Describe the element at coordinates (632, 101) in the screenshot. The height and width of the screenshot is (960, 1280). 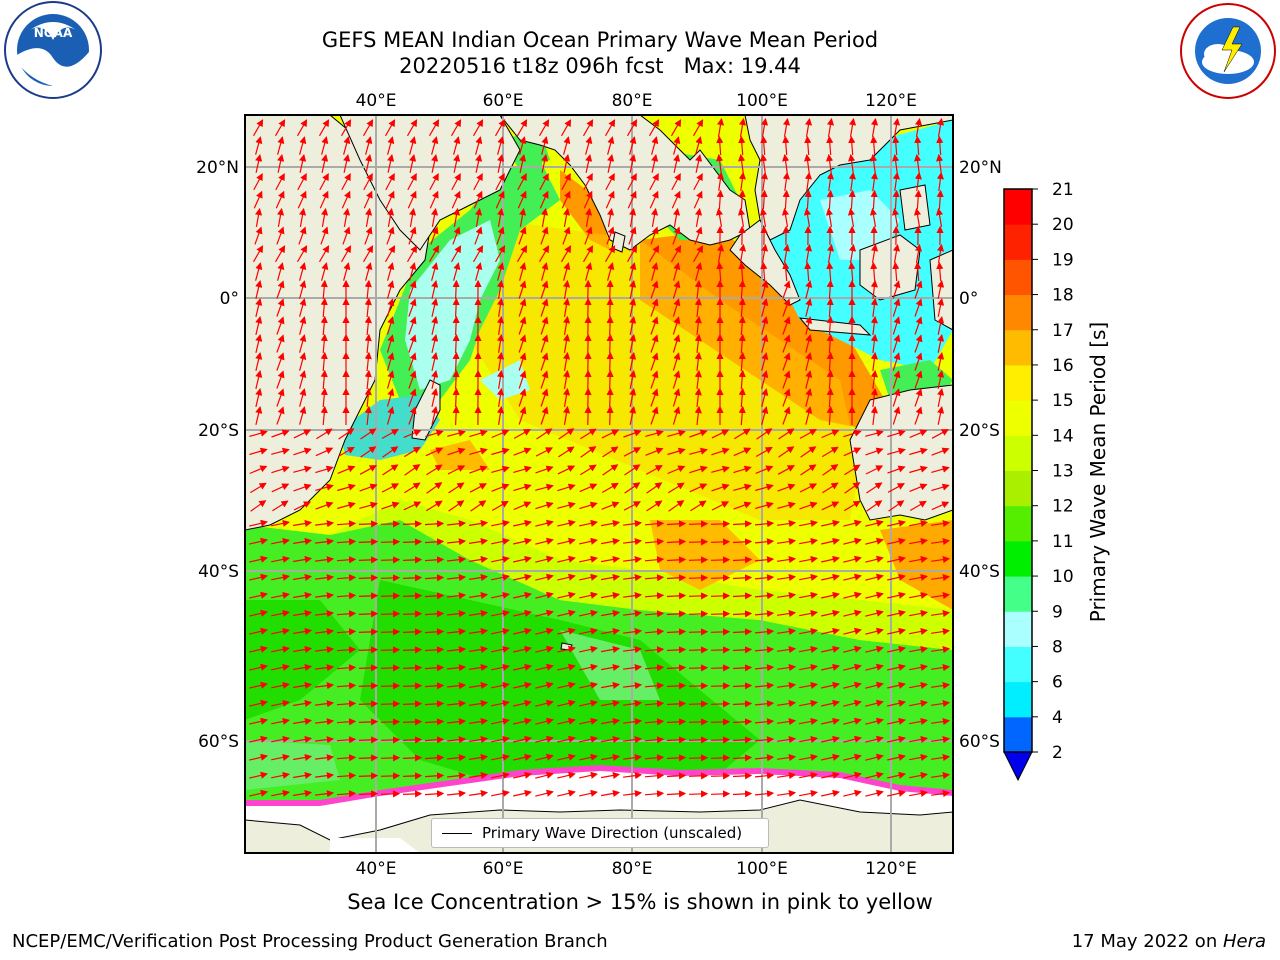
I see `lon-tick-top: 80°E` at that location.